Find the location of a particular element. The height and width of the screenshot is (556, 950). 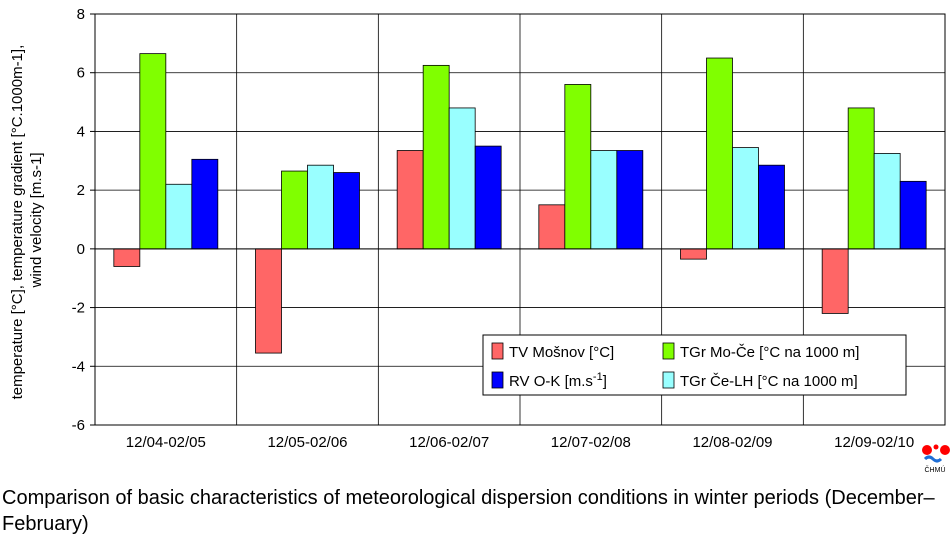

legend-label: TGr Mo-Če [°C na 1000 m] is located at coordinates (769, 352).